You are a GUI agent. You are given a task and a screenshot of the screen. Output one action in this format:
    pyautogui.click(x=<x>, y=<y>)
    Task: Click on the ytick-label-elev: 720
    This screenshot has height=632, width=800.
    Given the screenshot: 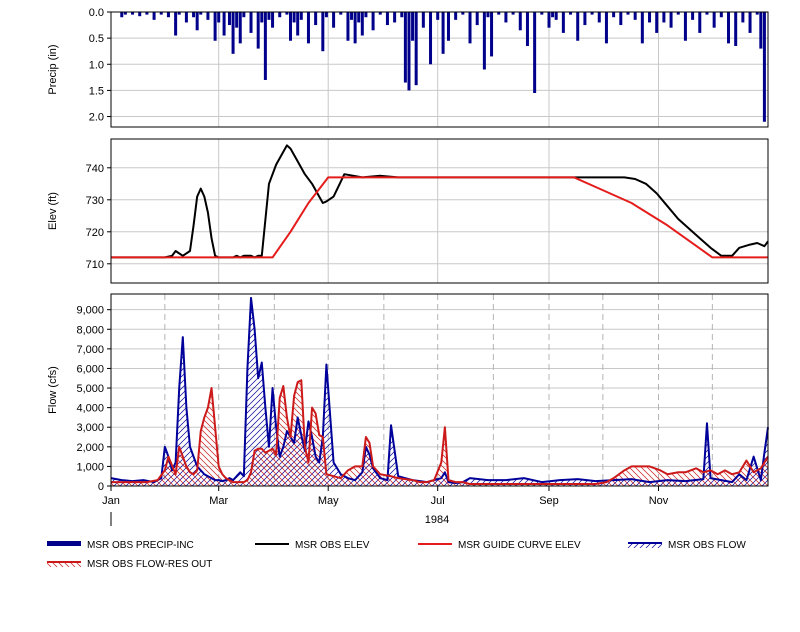 What is the action you would take?
    pyautogui.click(x=95, y=233)
    